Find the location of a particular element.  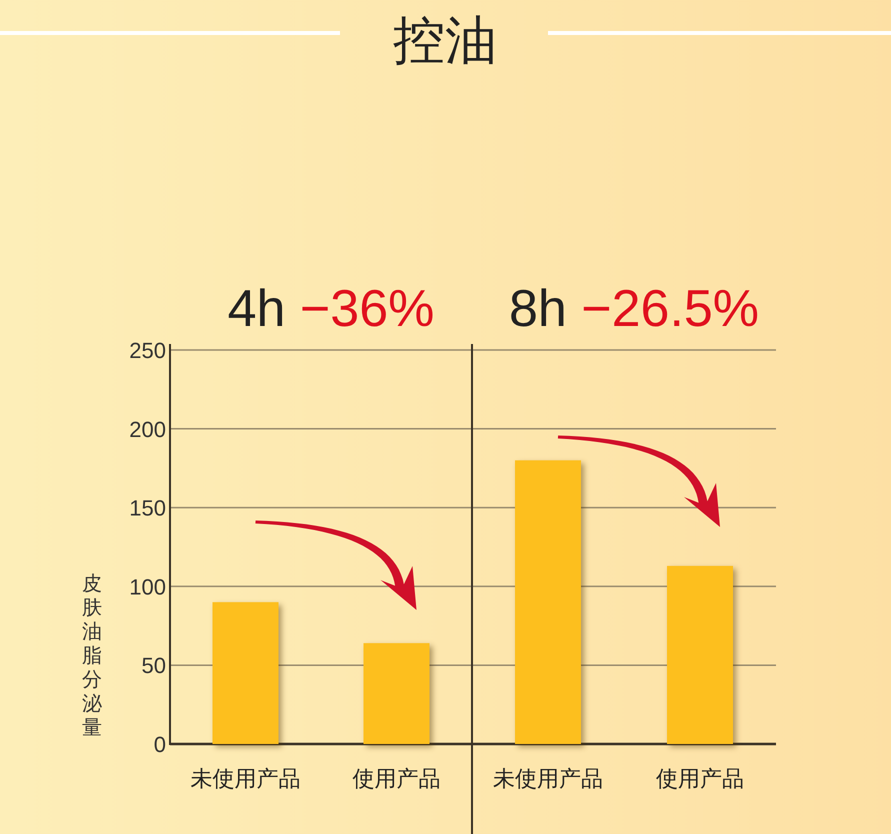

chart-title: 4h −36% is located at coordinates (331, 309).